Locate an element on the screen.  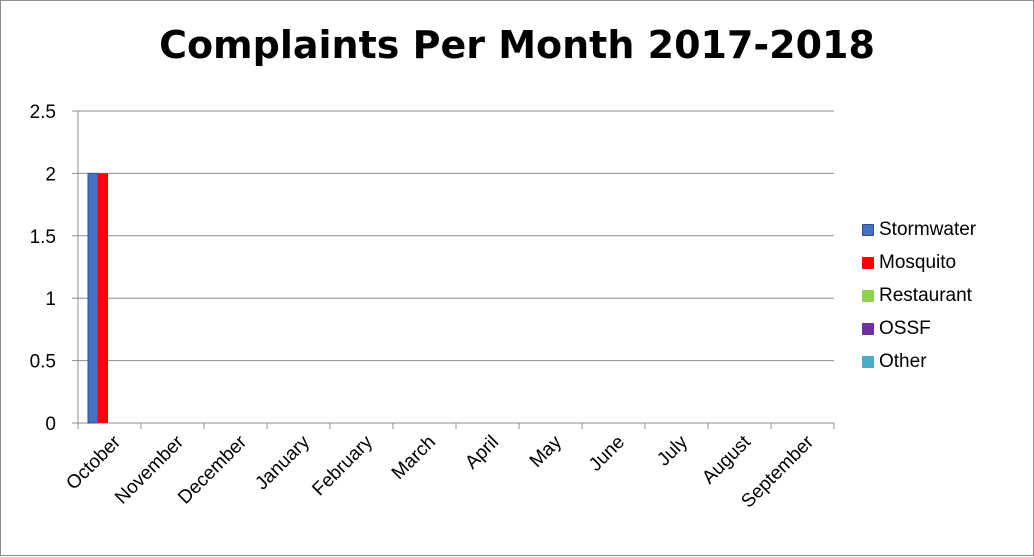
chart-title: Complaints Per Month 2017-2018 is located at coordinates (517, 45).